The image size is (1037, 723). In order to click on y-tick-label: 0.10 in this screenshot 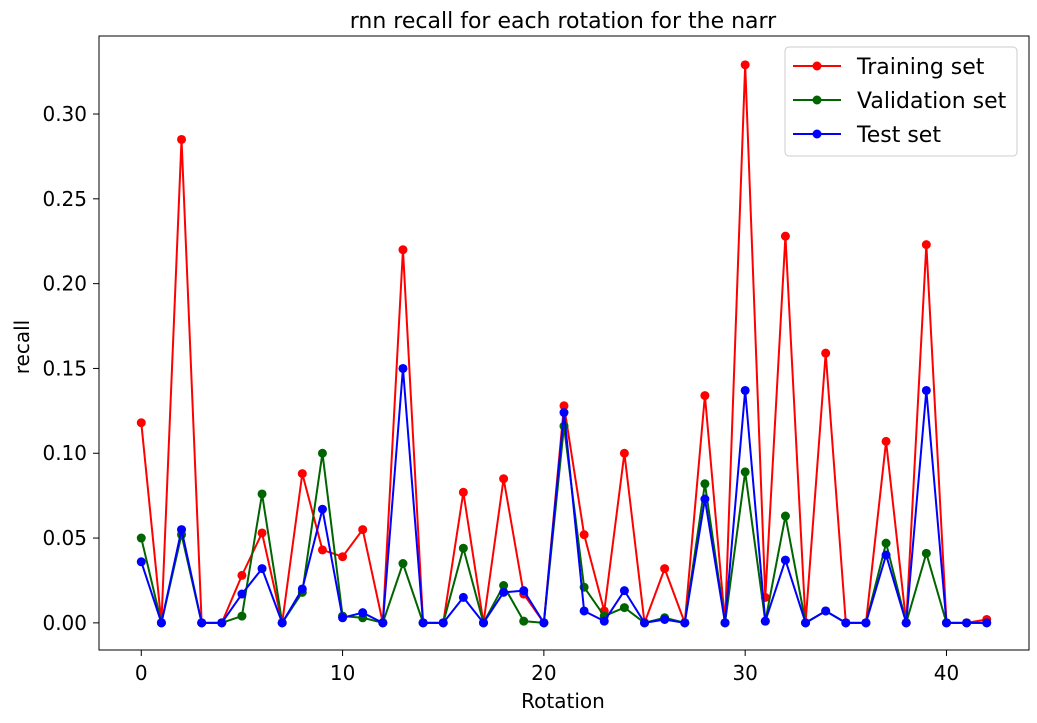, I will do `click(64, 453)`.